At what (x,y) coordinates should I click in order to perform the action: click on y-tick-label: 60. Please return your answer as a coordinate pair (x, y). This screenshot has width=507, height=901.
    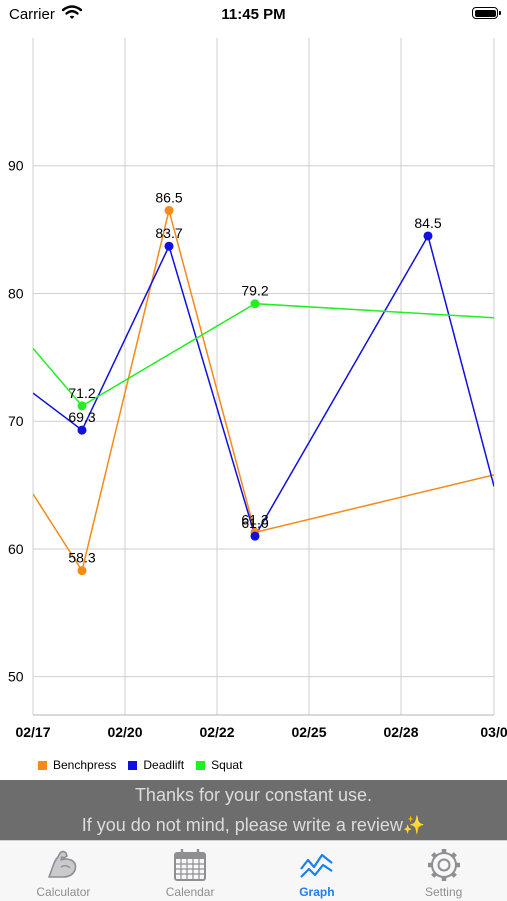
    Looking at the image, I should click on (16, 549).